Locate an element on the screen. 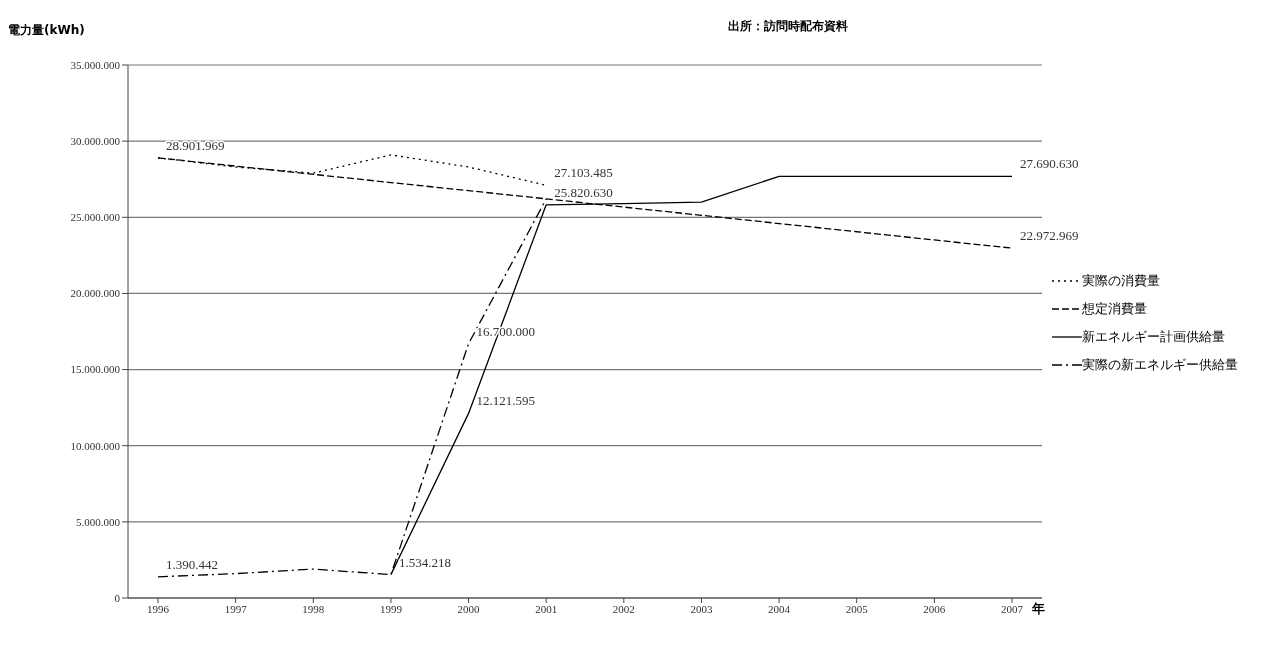 This screenshot has height=655, width=1269. y-tick-label: 15.000.000 is located at coordinates (95, 369).